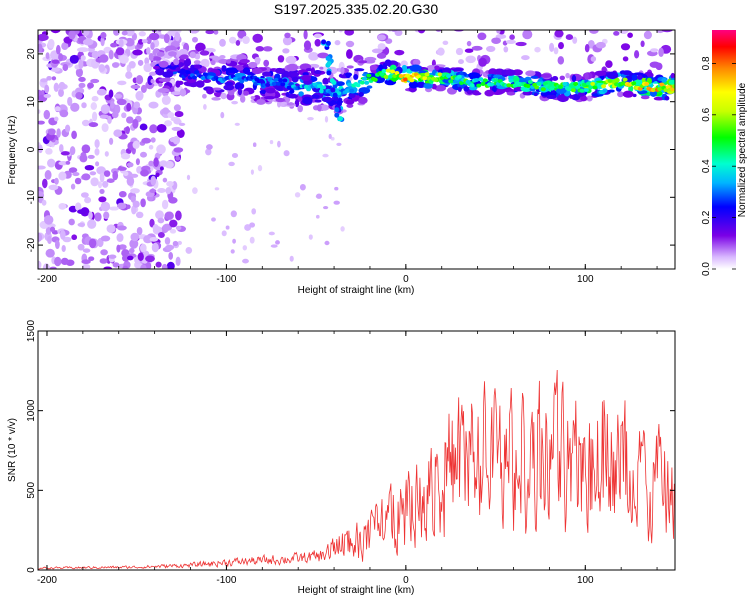  Describe the element at coordinates (724, 149) in the screenshot. I see `colorbar-gradient` at that location.